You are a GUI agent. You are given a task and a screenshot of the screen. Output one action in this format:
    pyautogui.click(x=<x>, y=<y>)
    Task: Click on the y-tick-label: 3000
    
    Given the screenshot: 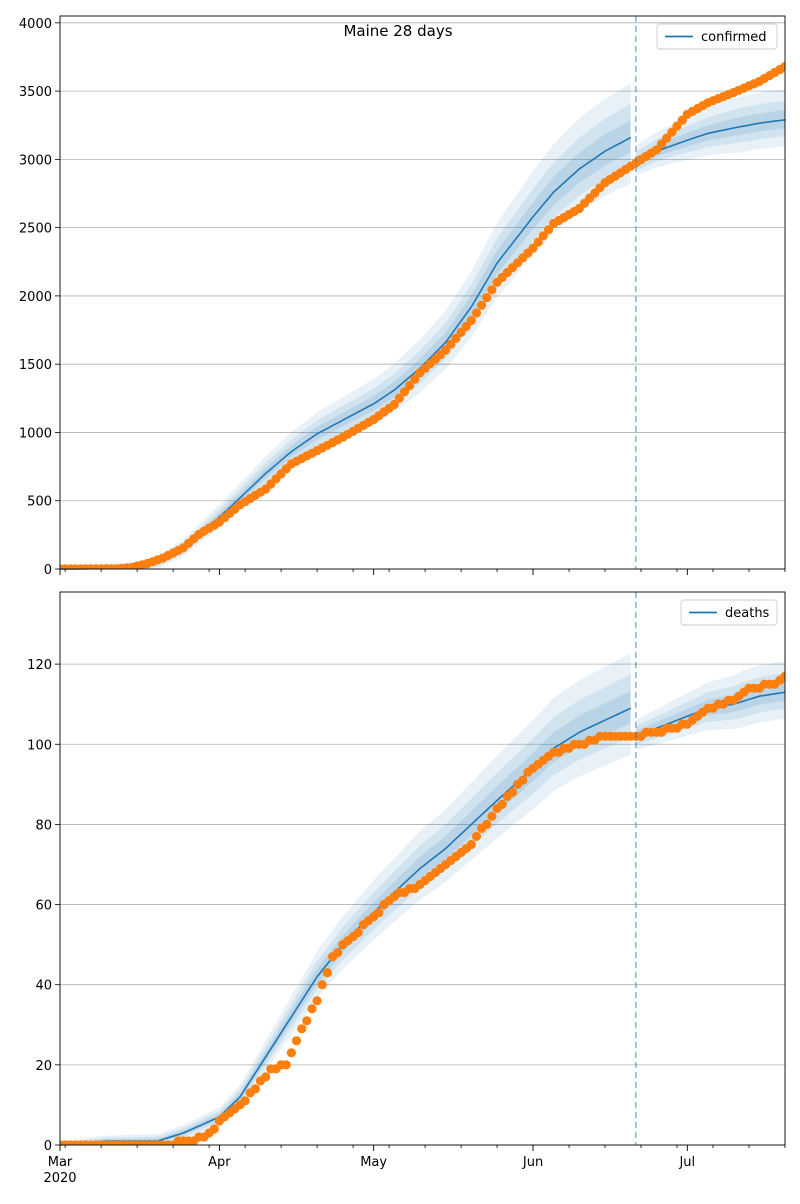 What is the action you would take?
    pyautogui.click(x=35, y=160)
    